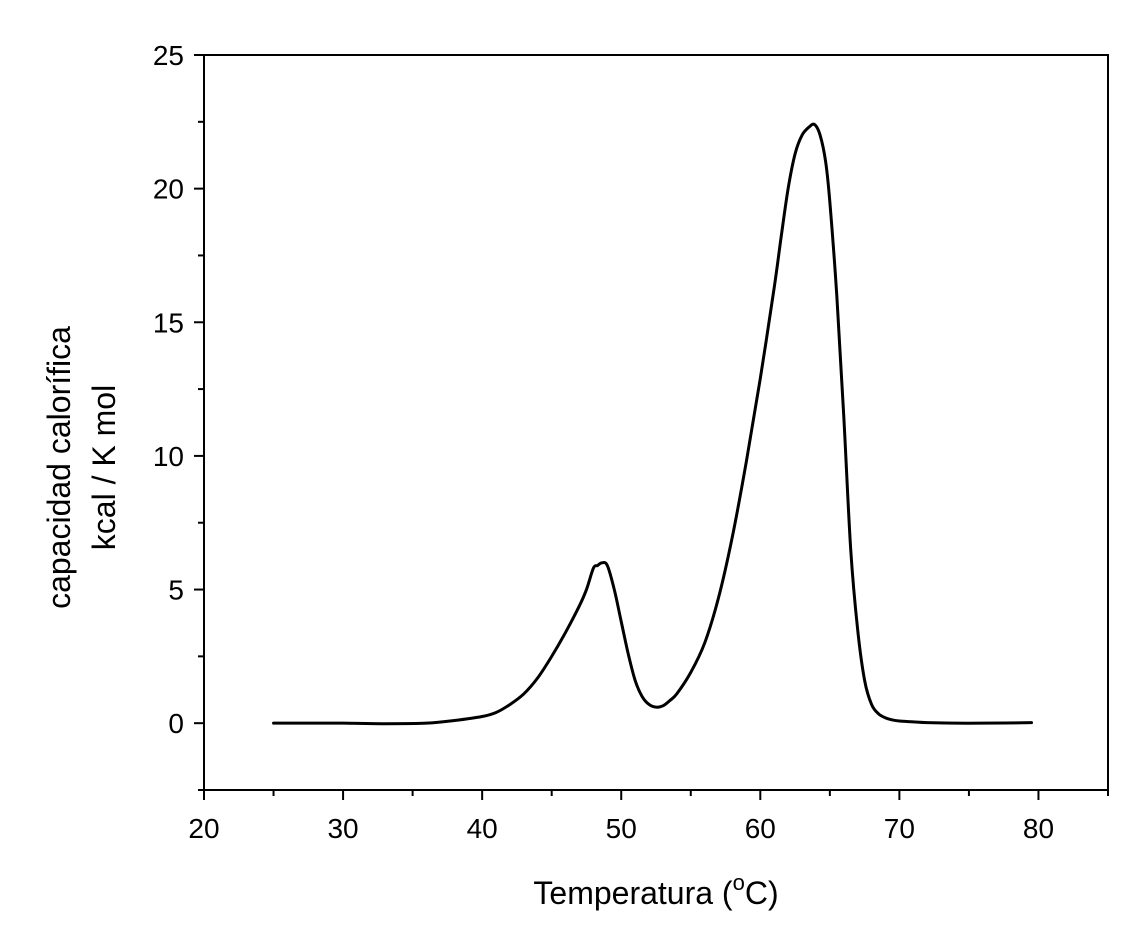 The width and height of the screenshot is (1145, 937). I want to click on y-tick-label: 20, so click(168, 189).